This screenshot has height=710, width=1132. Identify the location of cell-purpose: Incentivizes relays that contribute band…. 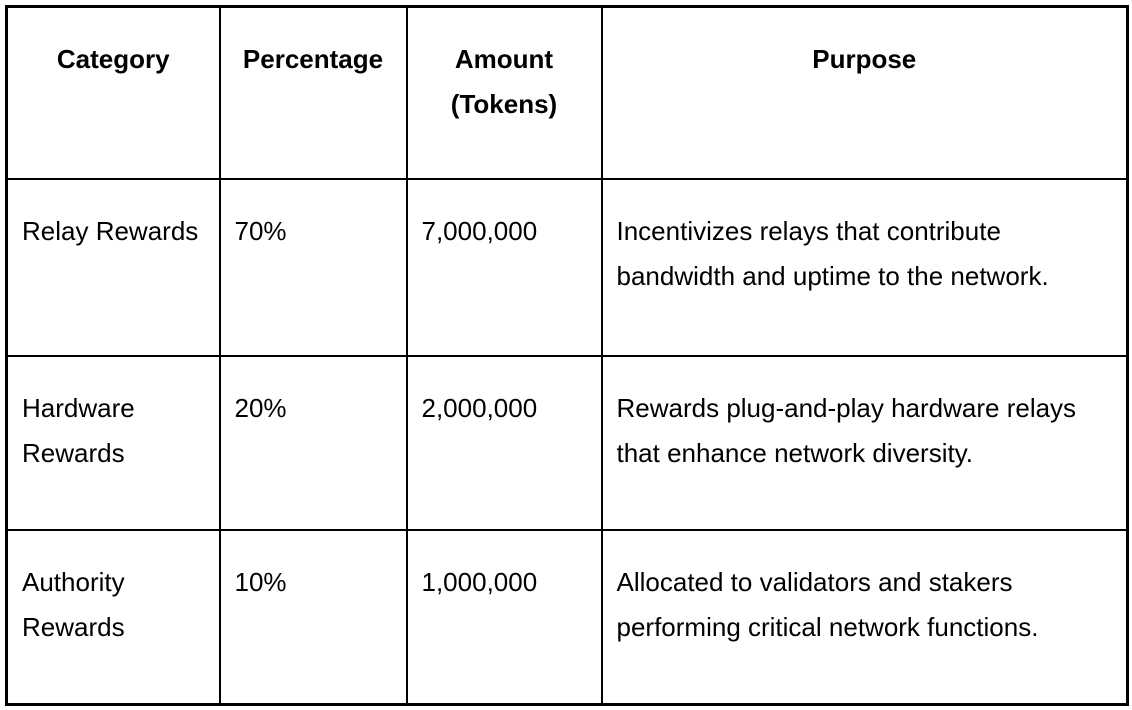
(864, 267).